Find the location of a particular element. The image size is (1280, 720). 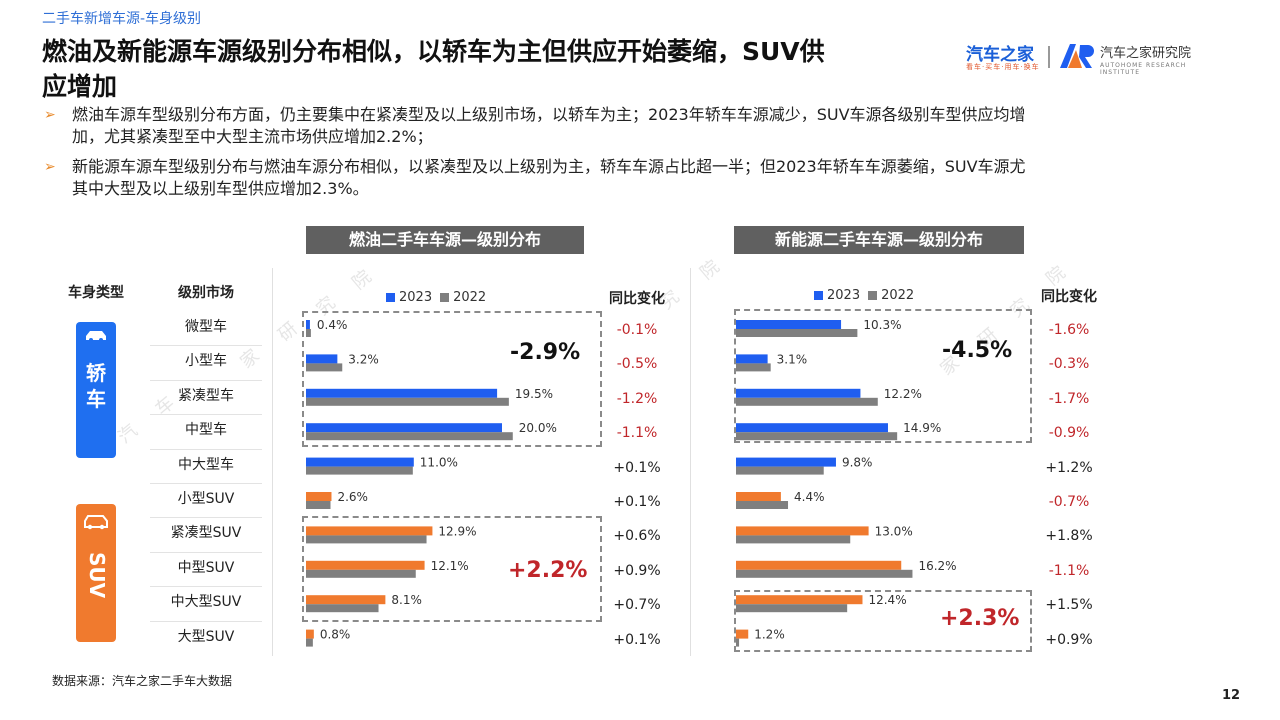

fuel-sedan-highlight-box is located at coordinates (452, 379).